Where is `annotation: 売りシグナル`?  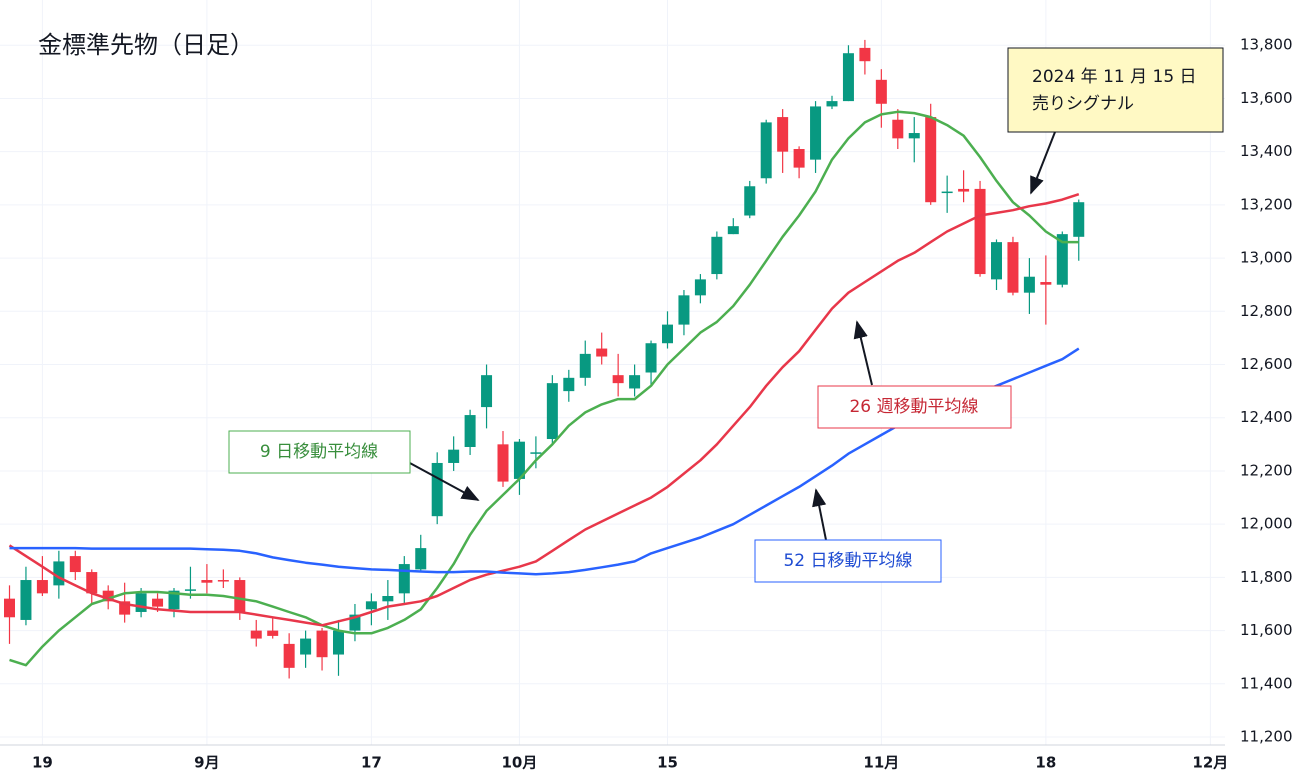 annotation: 売りシグナル is located at coordinates (1083, 104).